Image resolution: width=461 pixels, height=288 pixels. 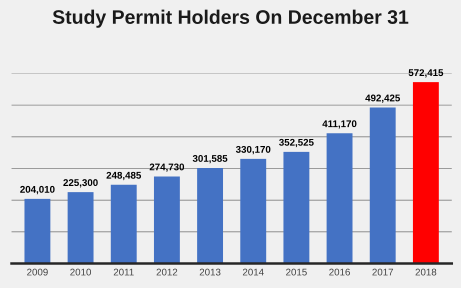 What do you see at coordinates (339, 124) in the screenshot?
I see `data-label: 411,170` at bounding box center [339, 124].